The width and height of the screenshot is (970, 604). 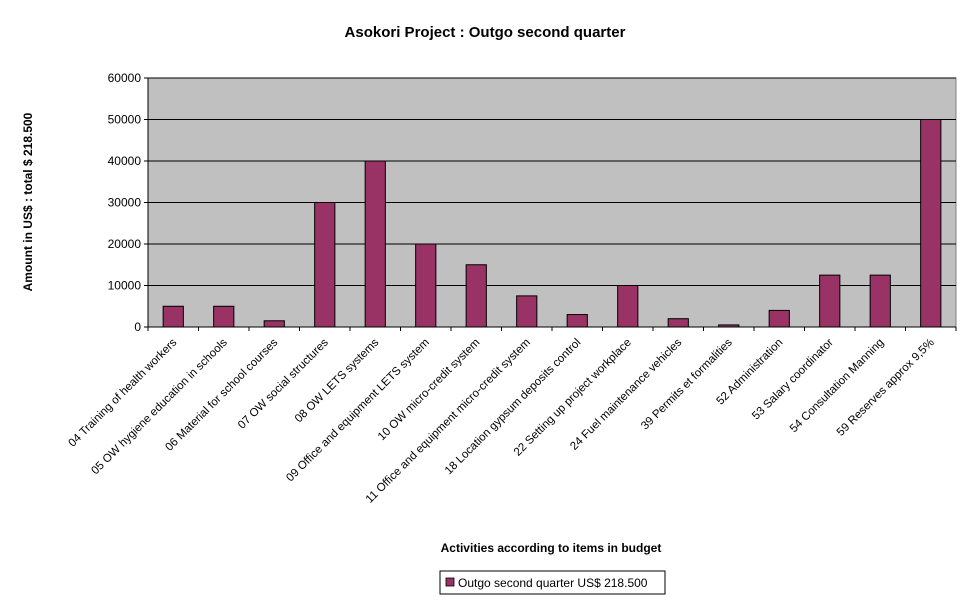 What do you see at coordinates (125, 203) in the screenshot?
I see `y-tick-label: 30000` at bounding box center [125, 203].